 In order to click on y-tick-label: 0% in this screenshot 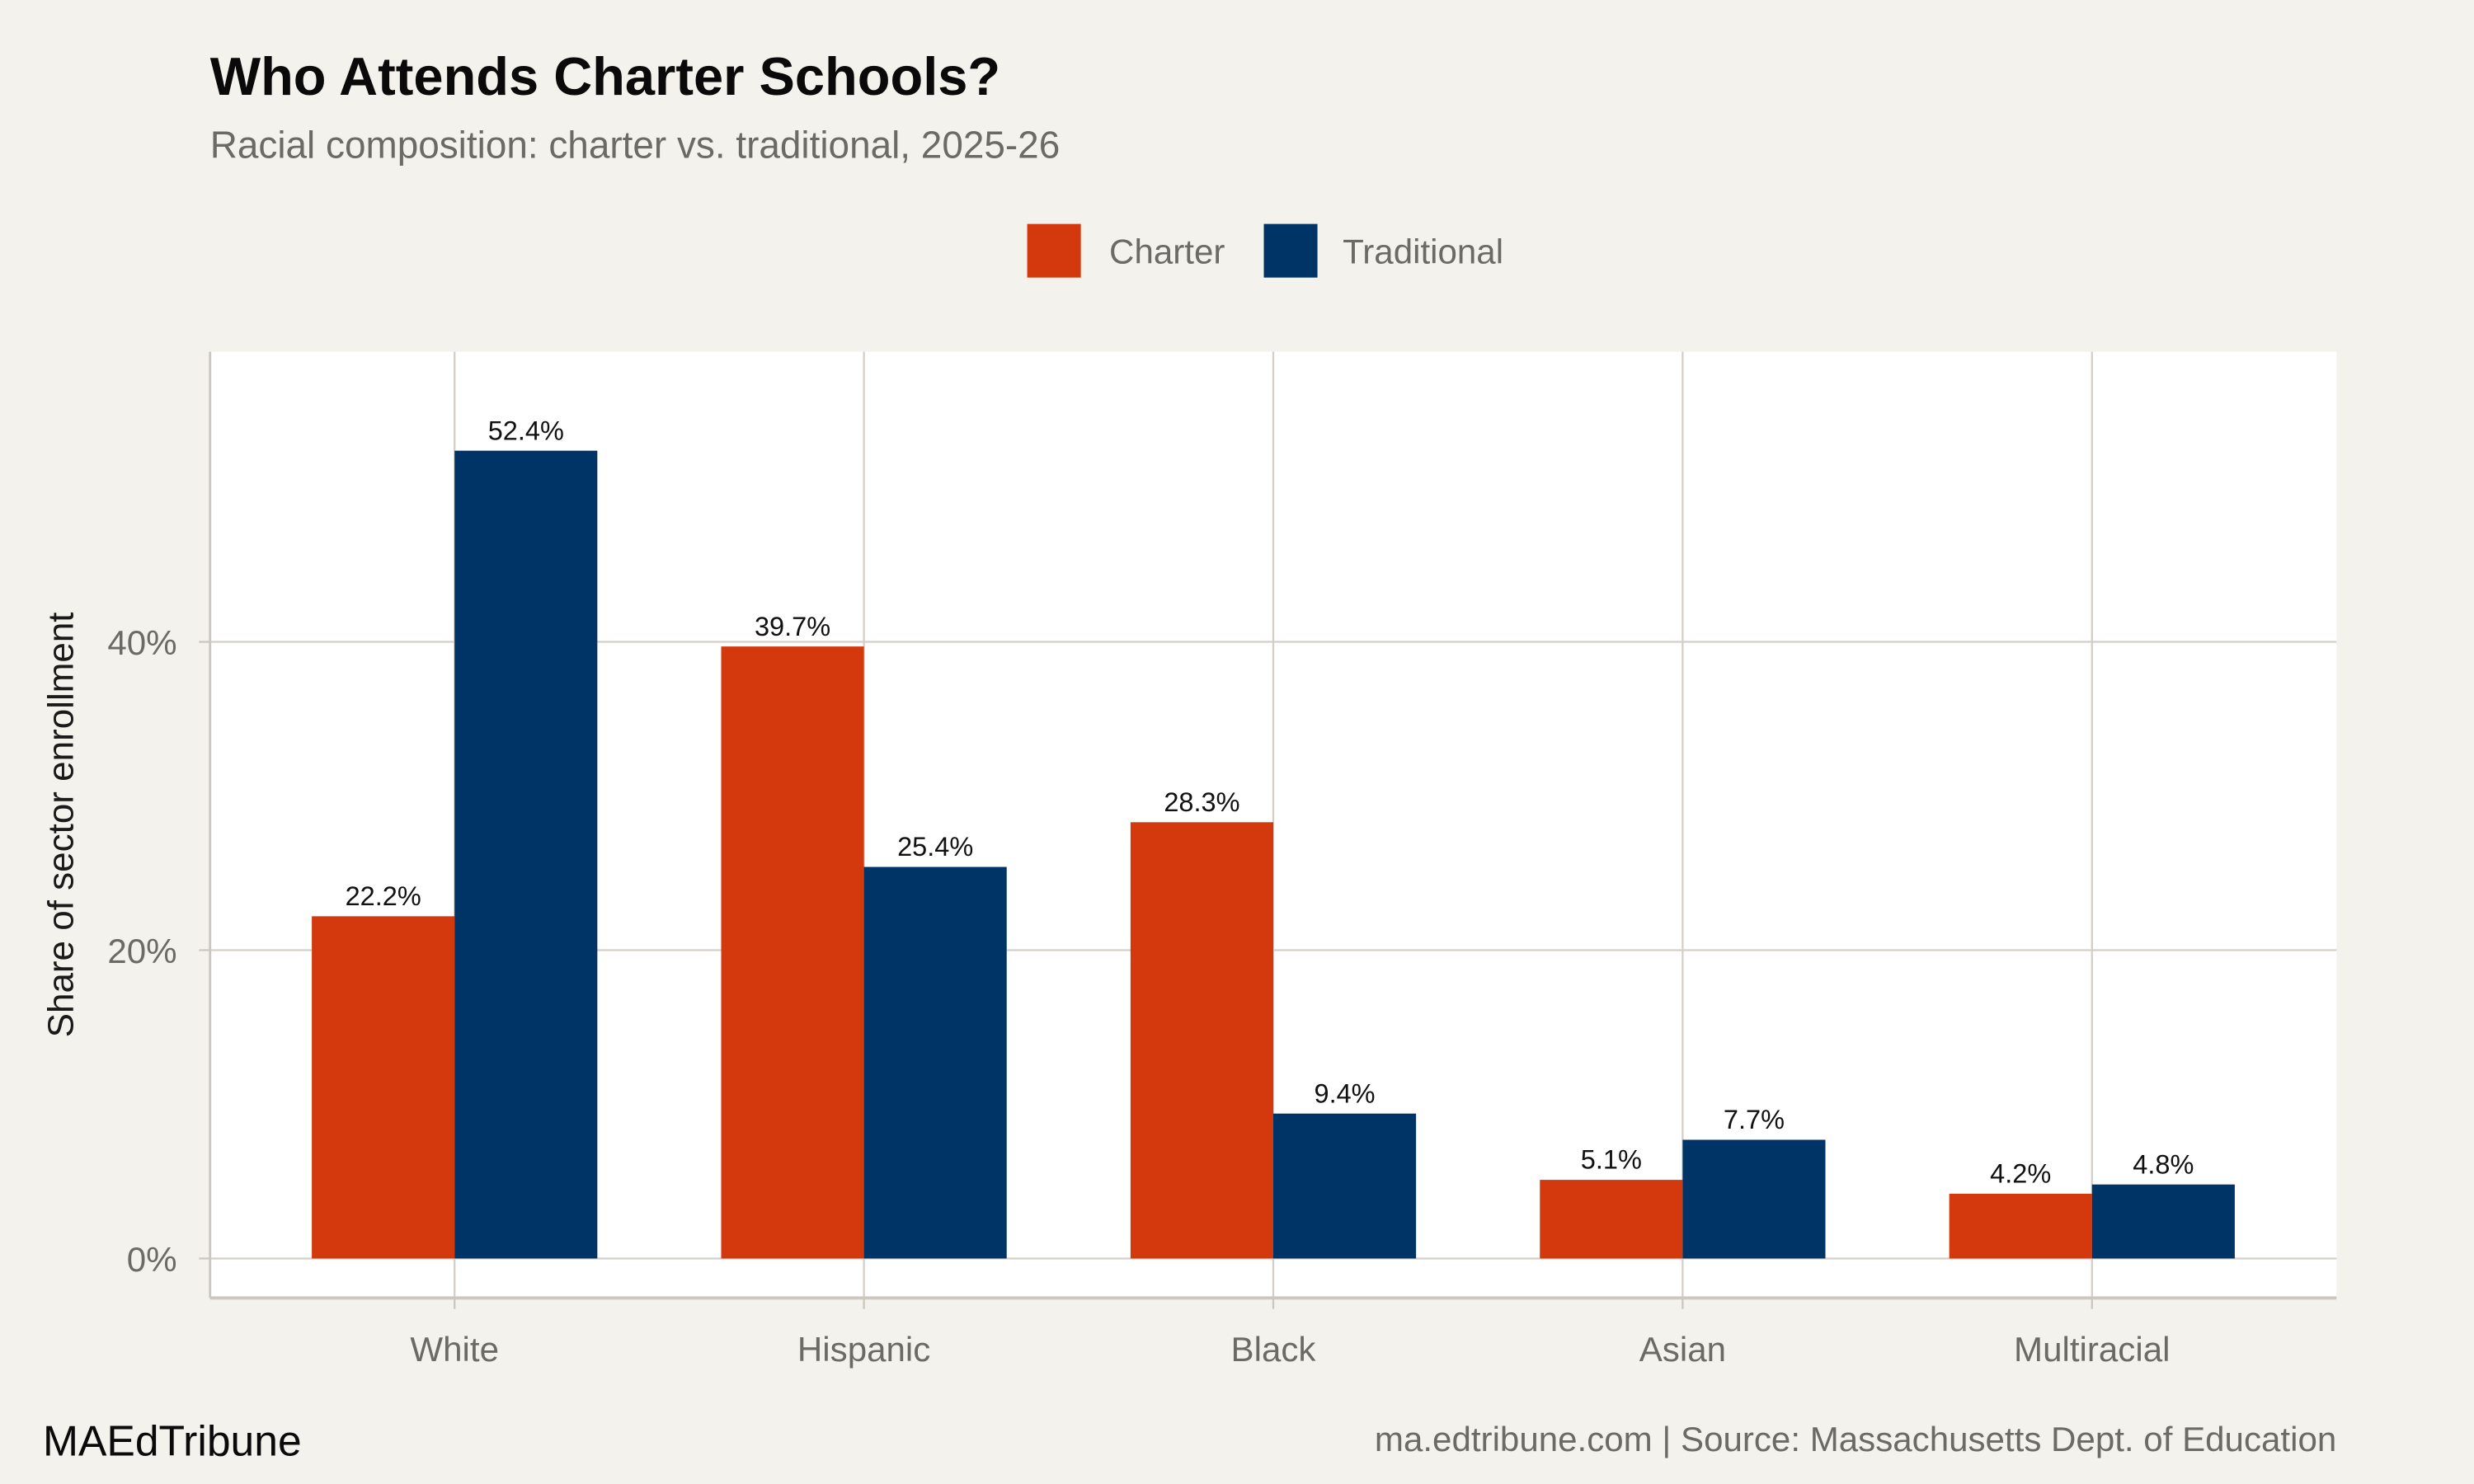, I will do `click(152, 1259)`.